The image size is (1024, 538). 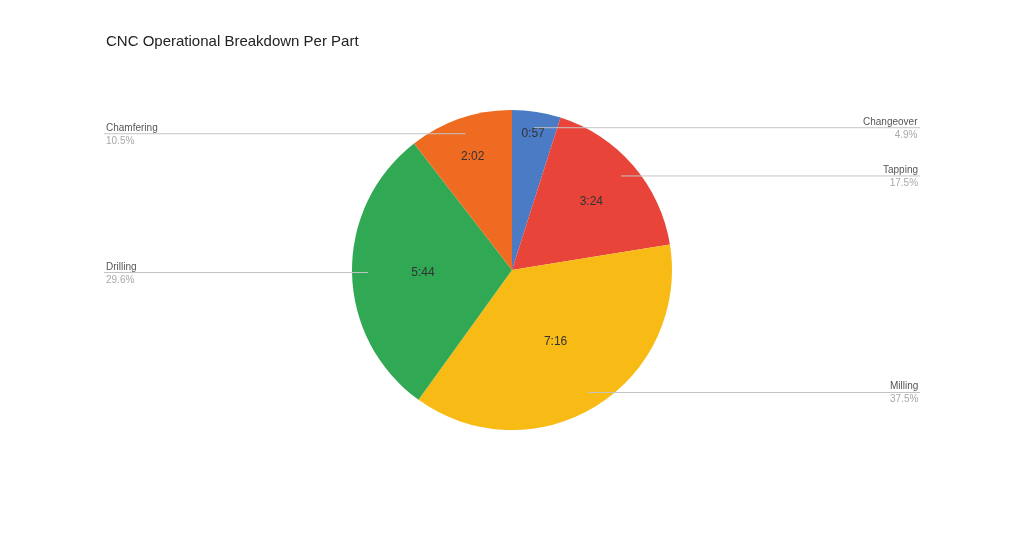 What do you see at coordinates (555, 340) in the screenshot?
I see `data-label: 7:16` at bounding box center [555, 340].